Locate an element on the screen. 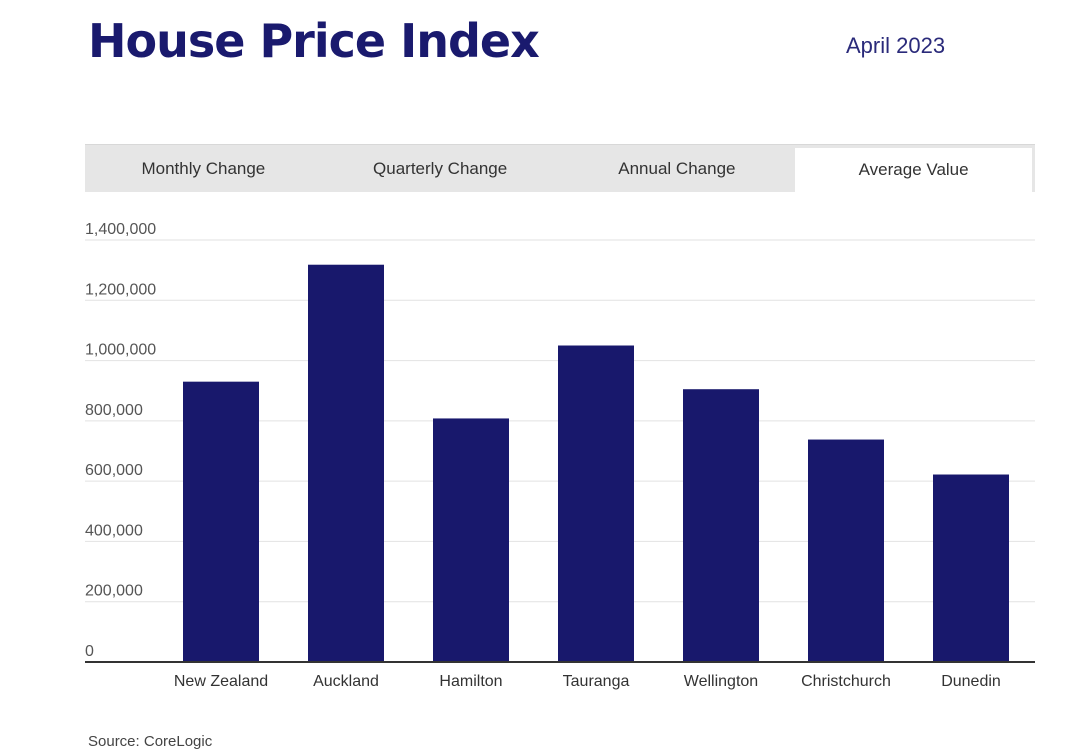 This screenshot has height=756, width=1080. tab-annual-change: Annual Change is located at coordinates (677, 168).